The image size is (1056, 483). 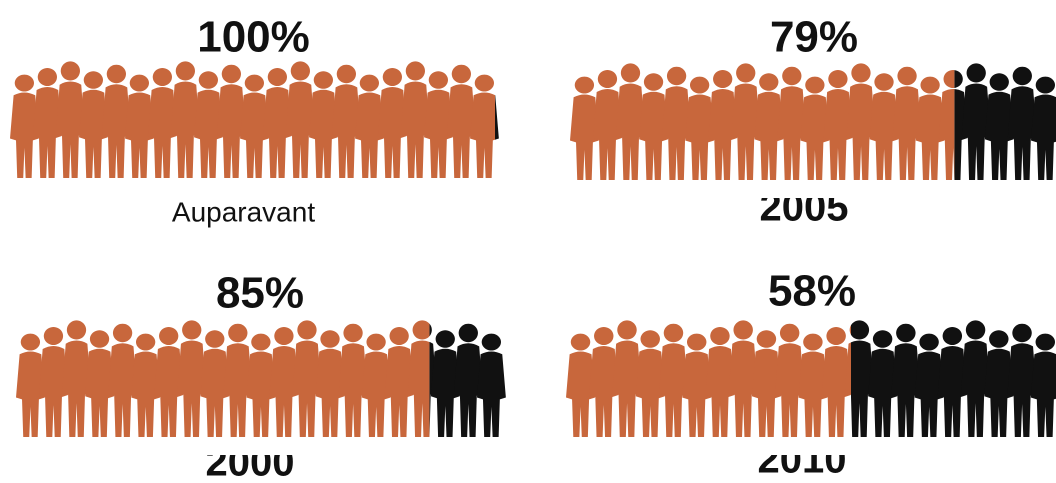 What do you see at coordinates (253, 37) in the screenshot?
I see `percent-label: 100%` at bounding box center [253, 37].